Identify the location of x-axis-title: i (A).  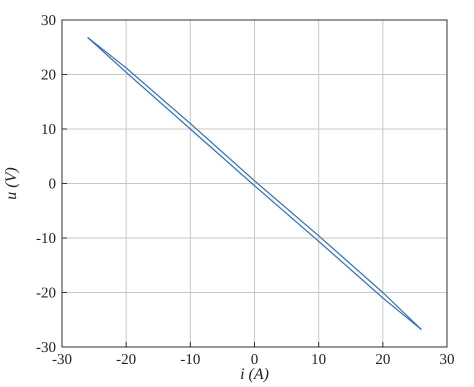
(254, 374).